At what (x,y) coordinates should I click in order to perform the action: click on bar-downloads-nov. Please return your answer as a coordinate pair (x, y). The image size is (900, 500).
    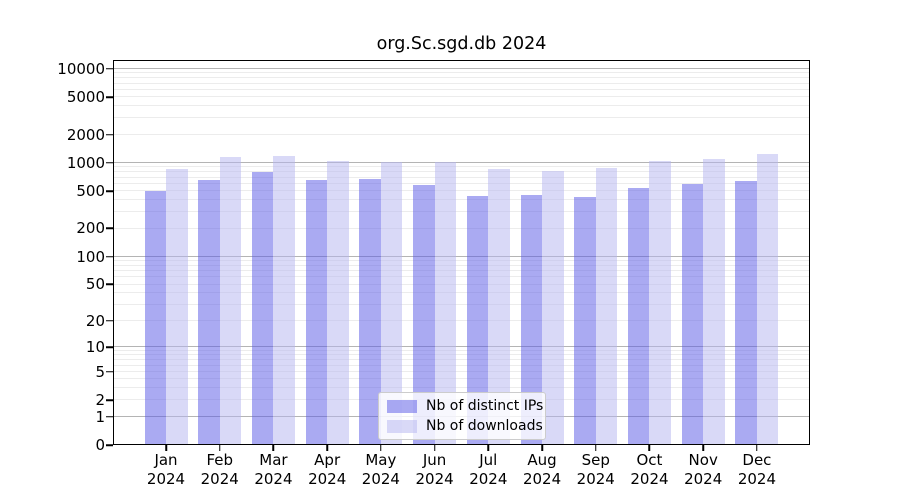
    Looking at the image, I should click on (714, 301).